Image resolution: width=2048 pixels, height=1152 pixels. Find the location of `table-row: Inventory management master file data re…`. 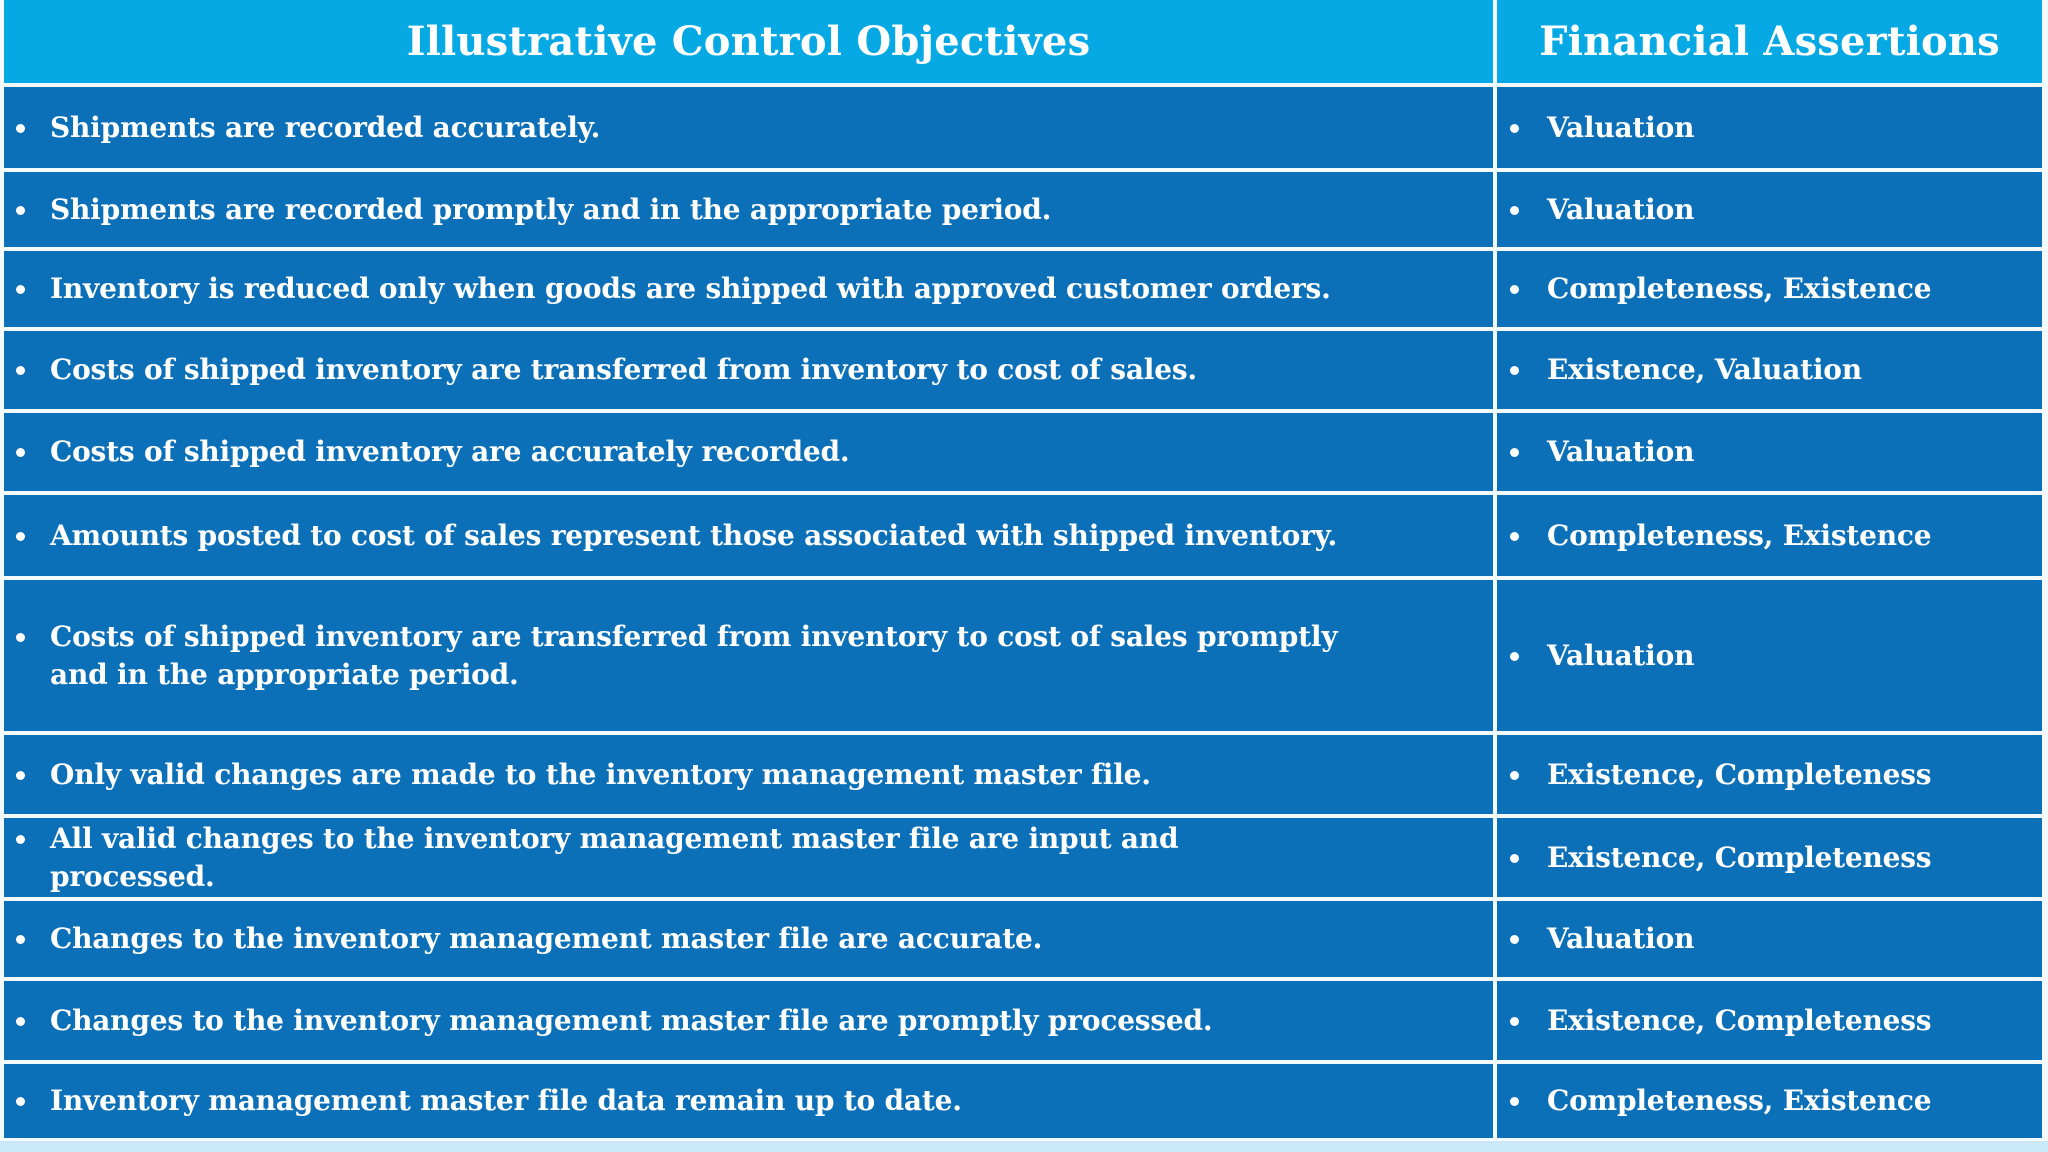

table-row: Inventory management master file data re… is located at coordinates (1023, 1102).